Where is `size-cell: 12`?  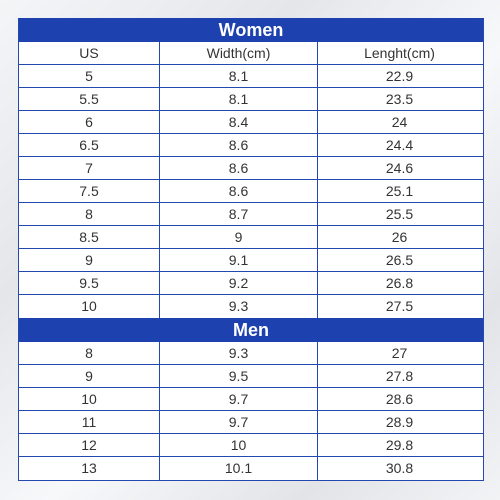 size-cell: 12 is located at coordinates (89, 445).